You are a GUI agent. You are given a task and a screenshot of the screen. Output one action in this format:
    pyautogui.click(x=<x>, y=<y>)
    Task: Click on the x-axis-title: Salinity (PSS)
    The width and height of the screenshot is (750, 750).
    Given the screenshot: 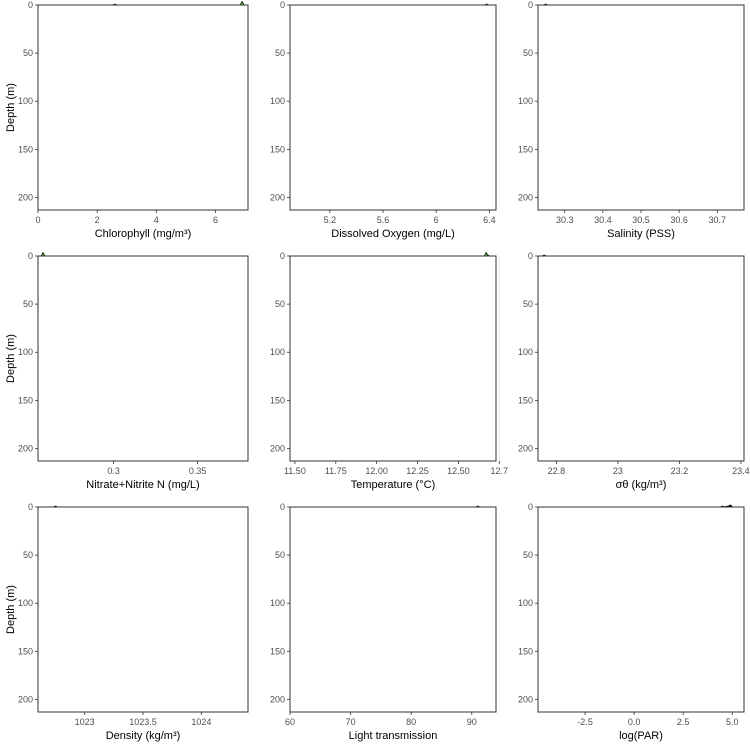 What is the action you would take?
    pyautogui.click(x=641, y=234)
    